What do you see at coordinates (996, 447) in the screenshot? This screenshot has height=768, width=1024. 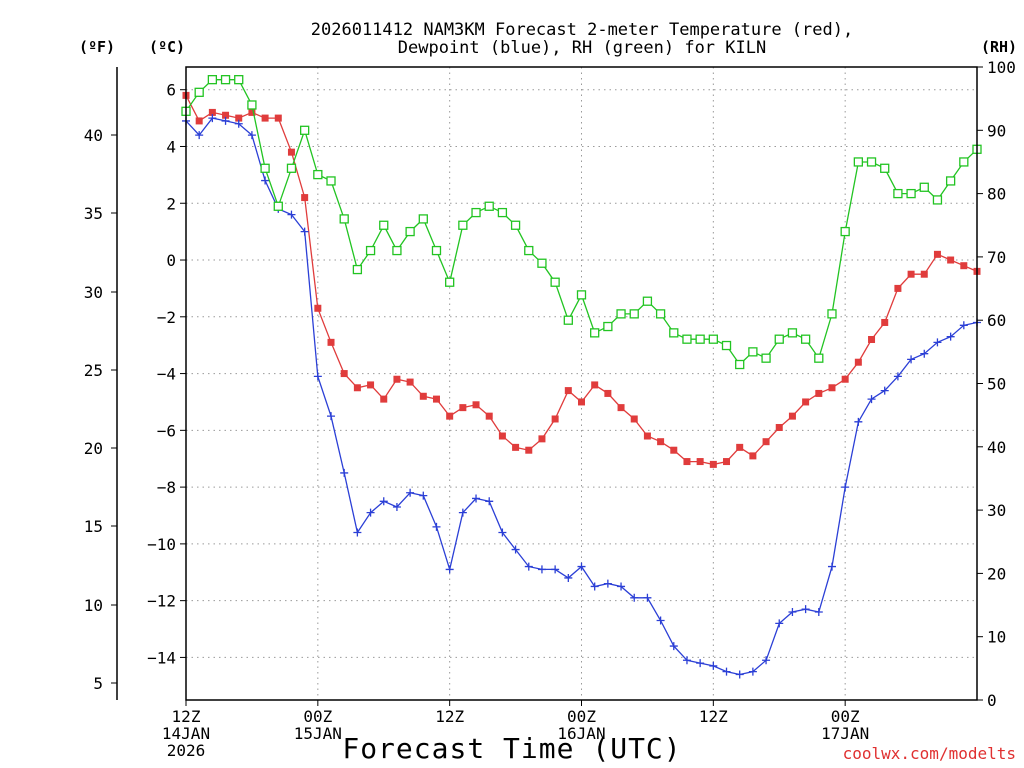 I see `rh-tick-label: 40` at bounding box center [996, 447].